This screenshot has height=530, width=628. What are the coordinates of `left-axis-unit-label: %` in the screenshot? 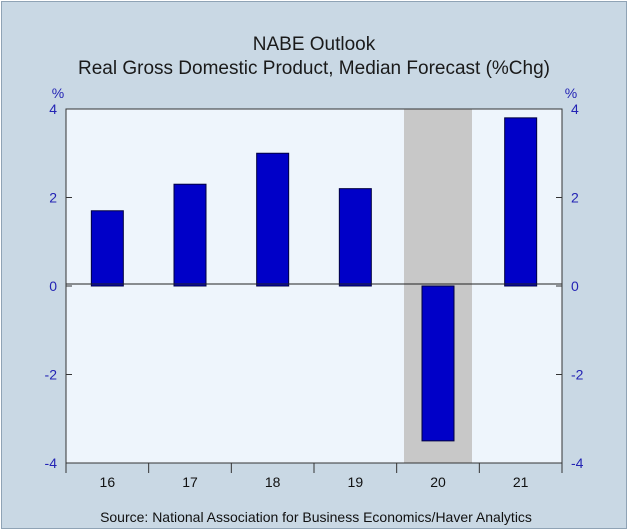 It's located at (58, 93).